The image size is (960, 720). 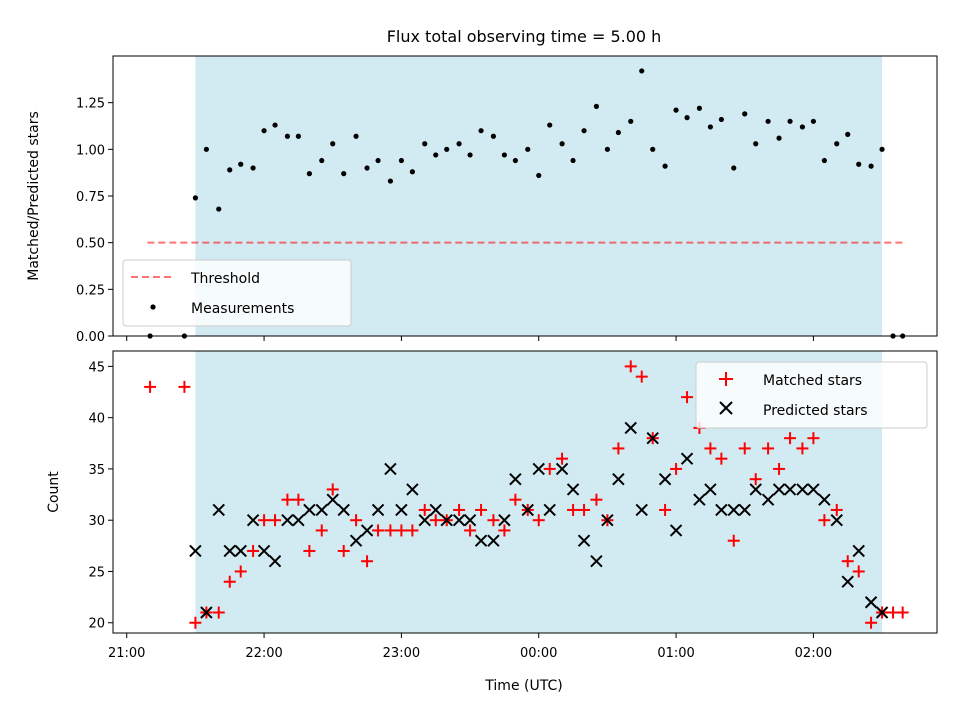 I want to click on xtick-label: 01:00, so click(x=675, y=653).